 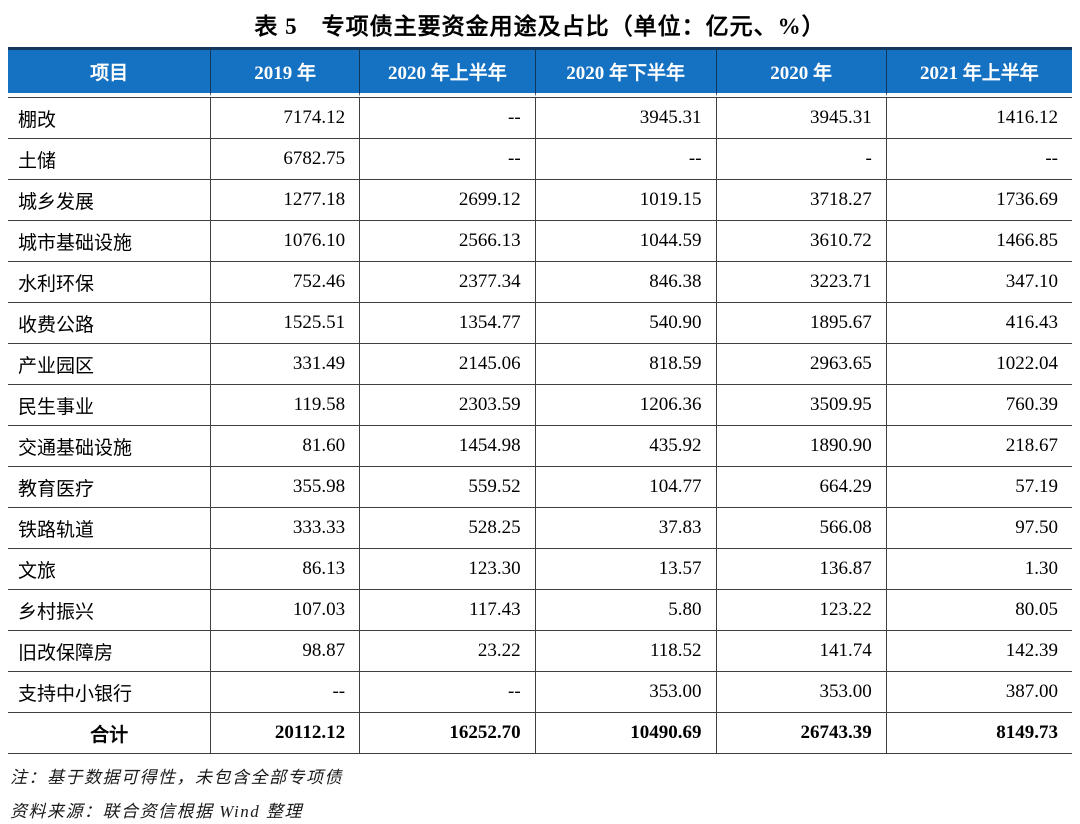 What do you see at coordinates (109, 364) in the screenshot?
I see `row-label: 产业园区` at bounding box center [109, 364].